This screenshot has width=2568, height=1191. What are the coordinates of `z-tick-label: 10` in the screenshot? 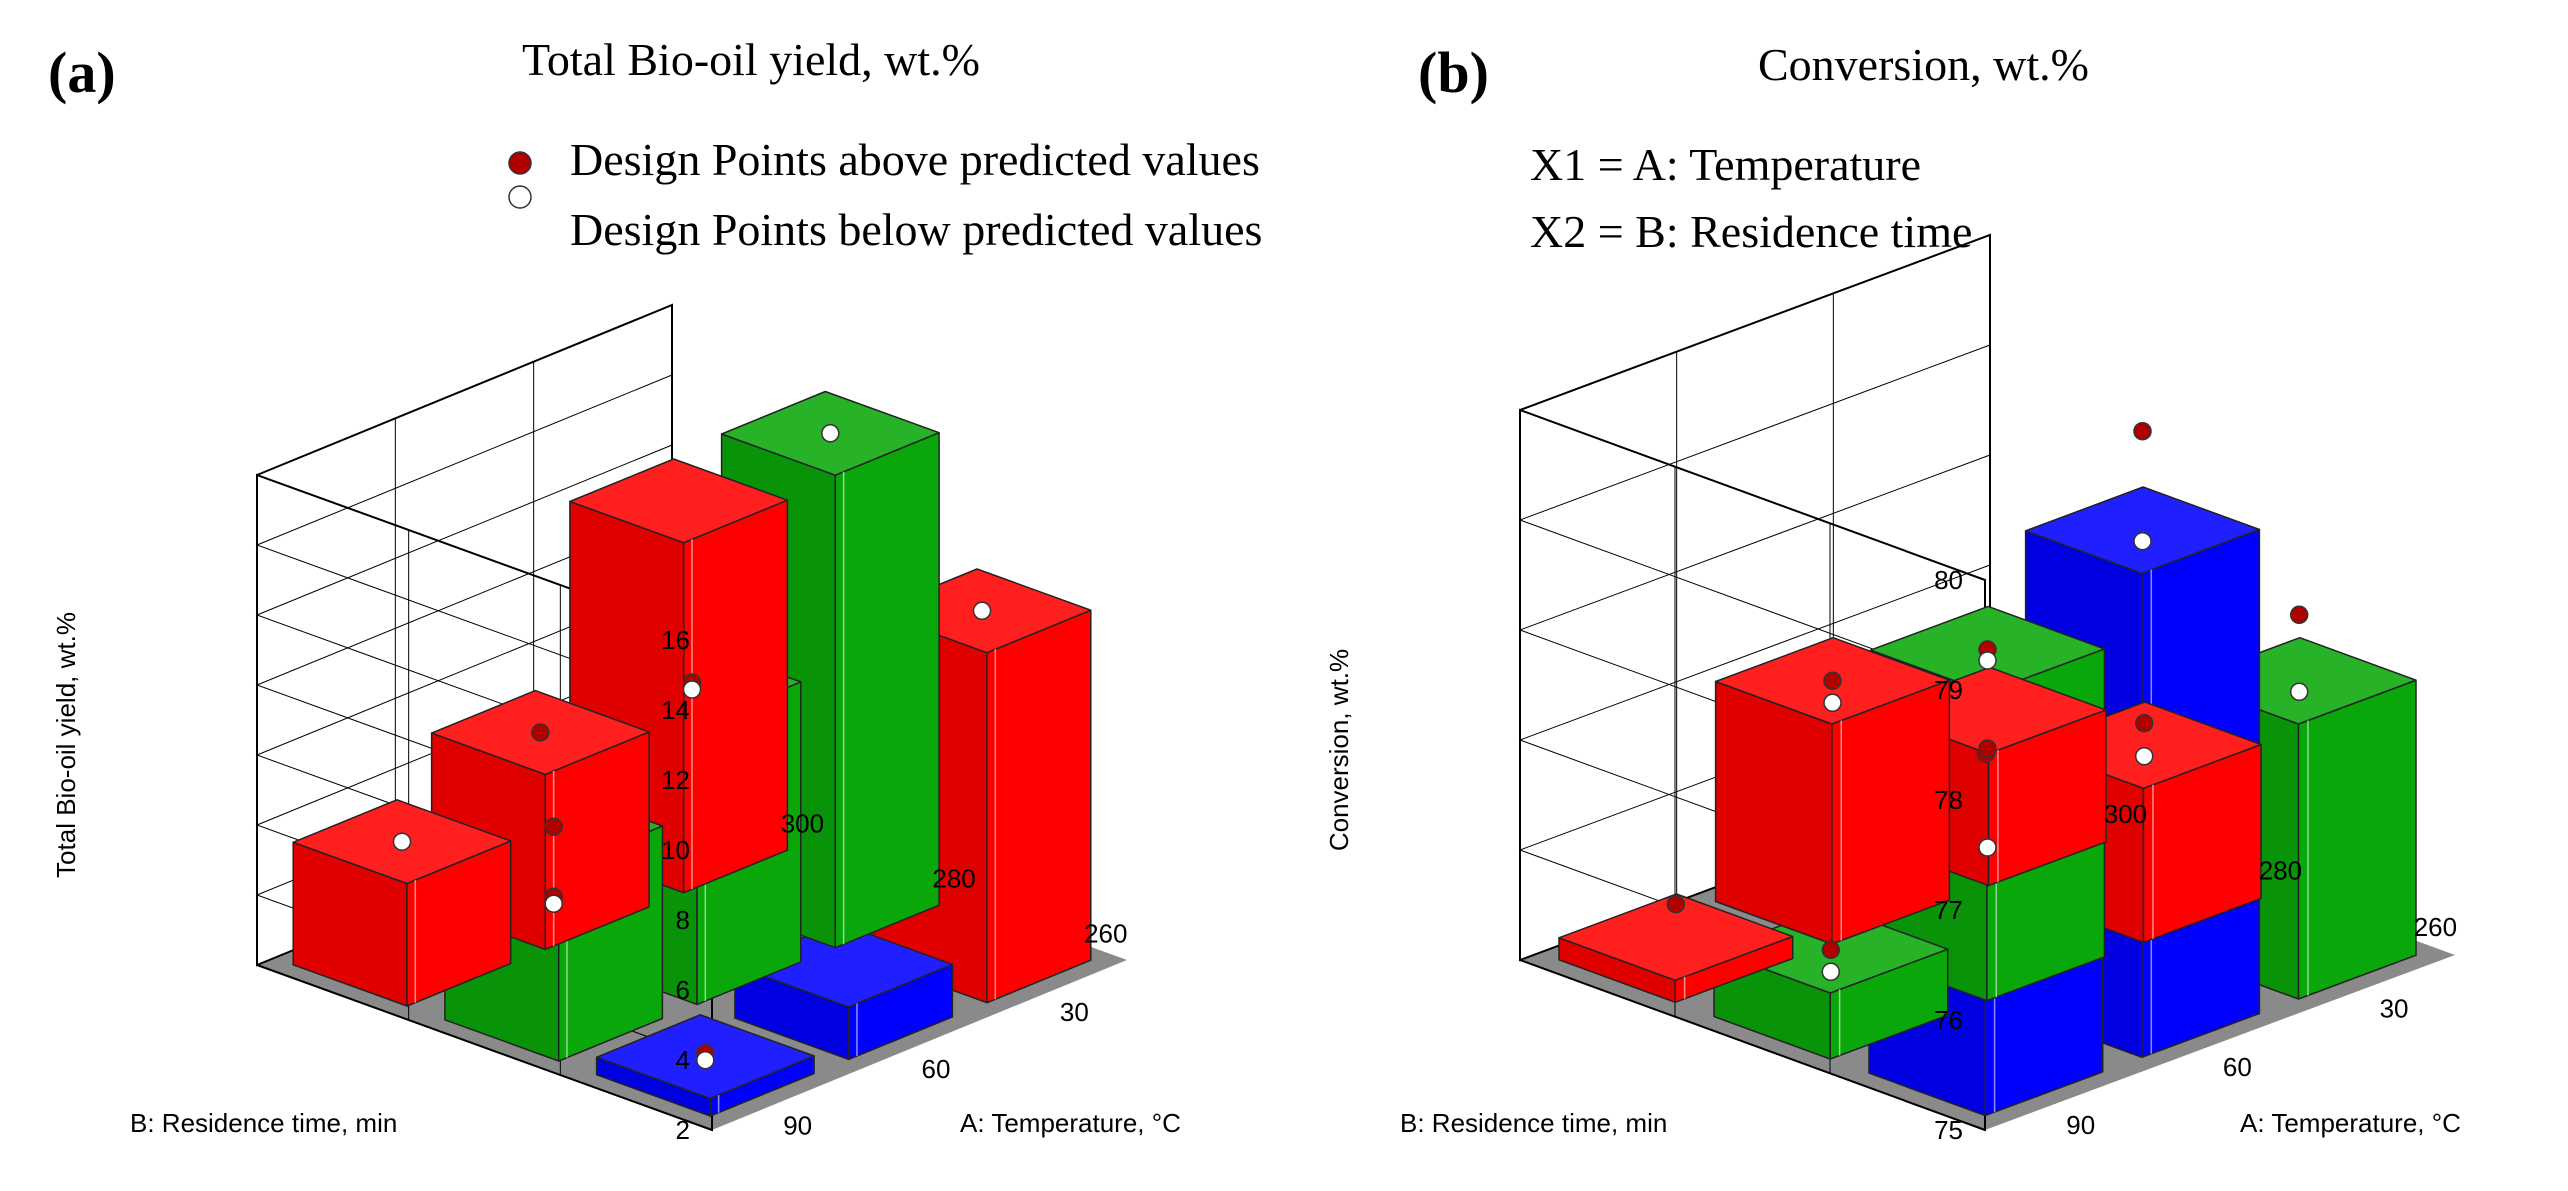 It's located at (675, 850).